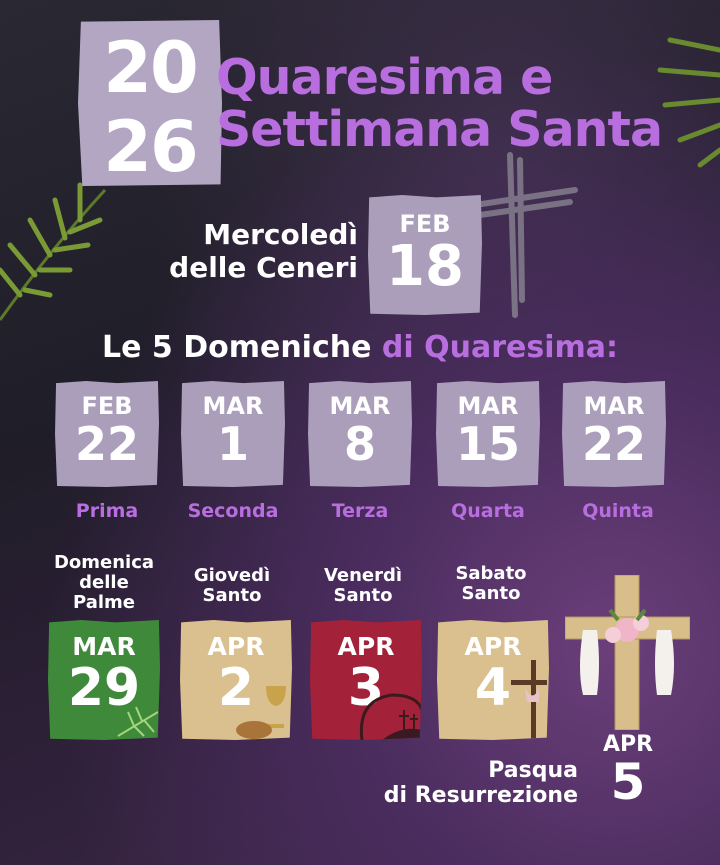  I want to click on sunday-card-2: MAR 1, so click(233, 434).